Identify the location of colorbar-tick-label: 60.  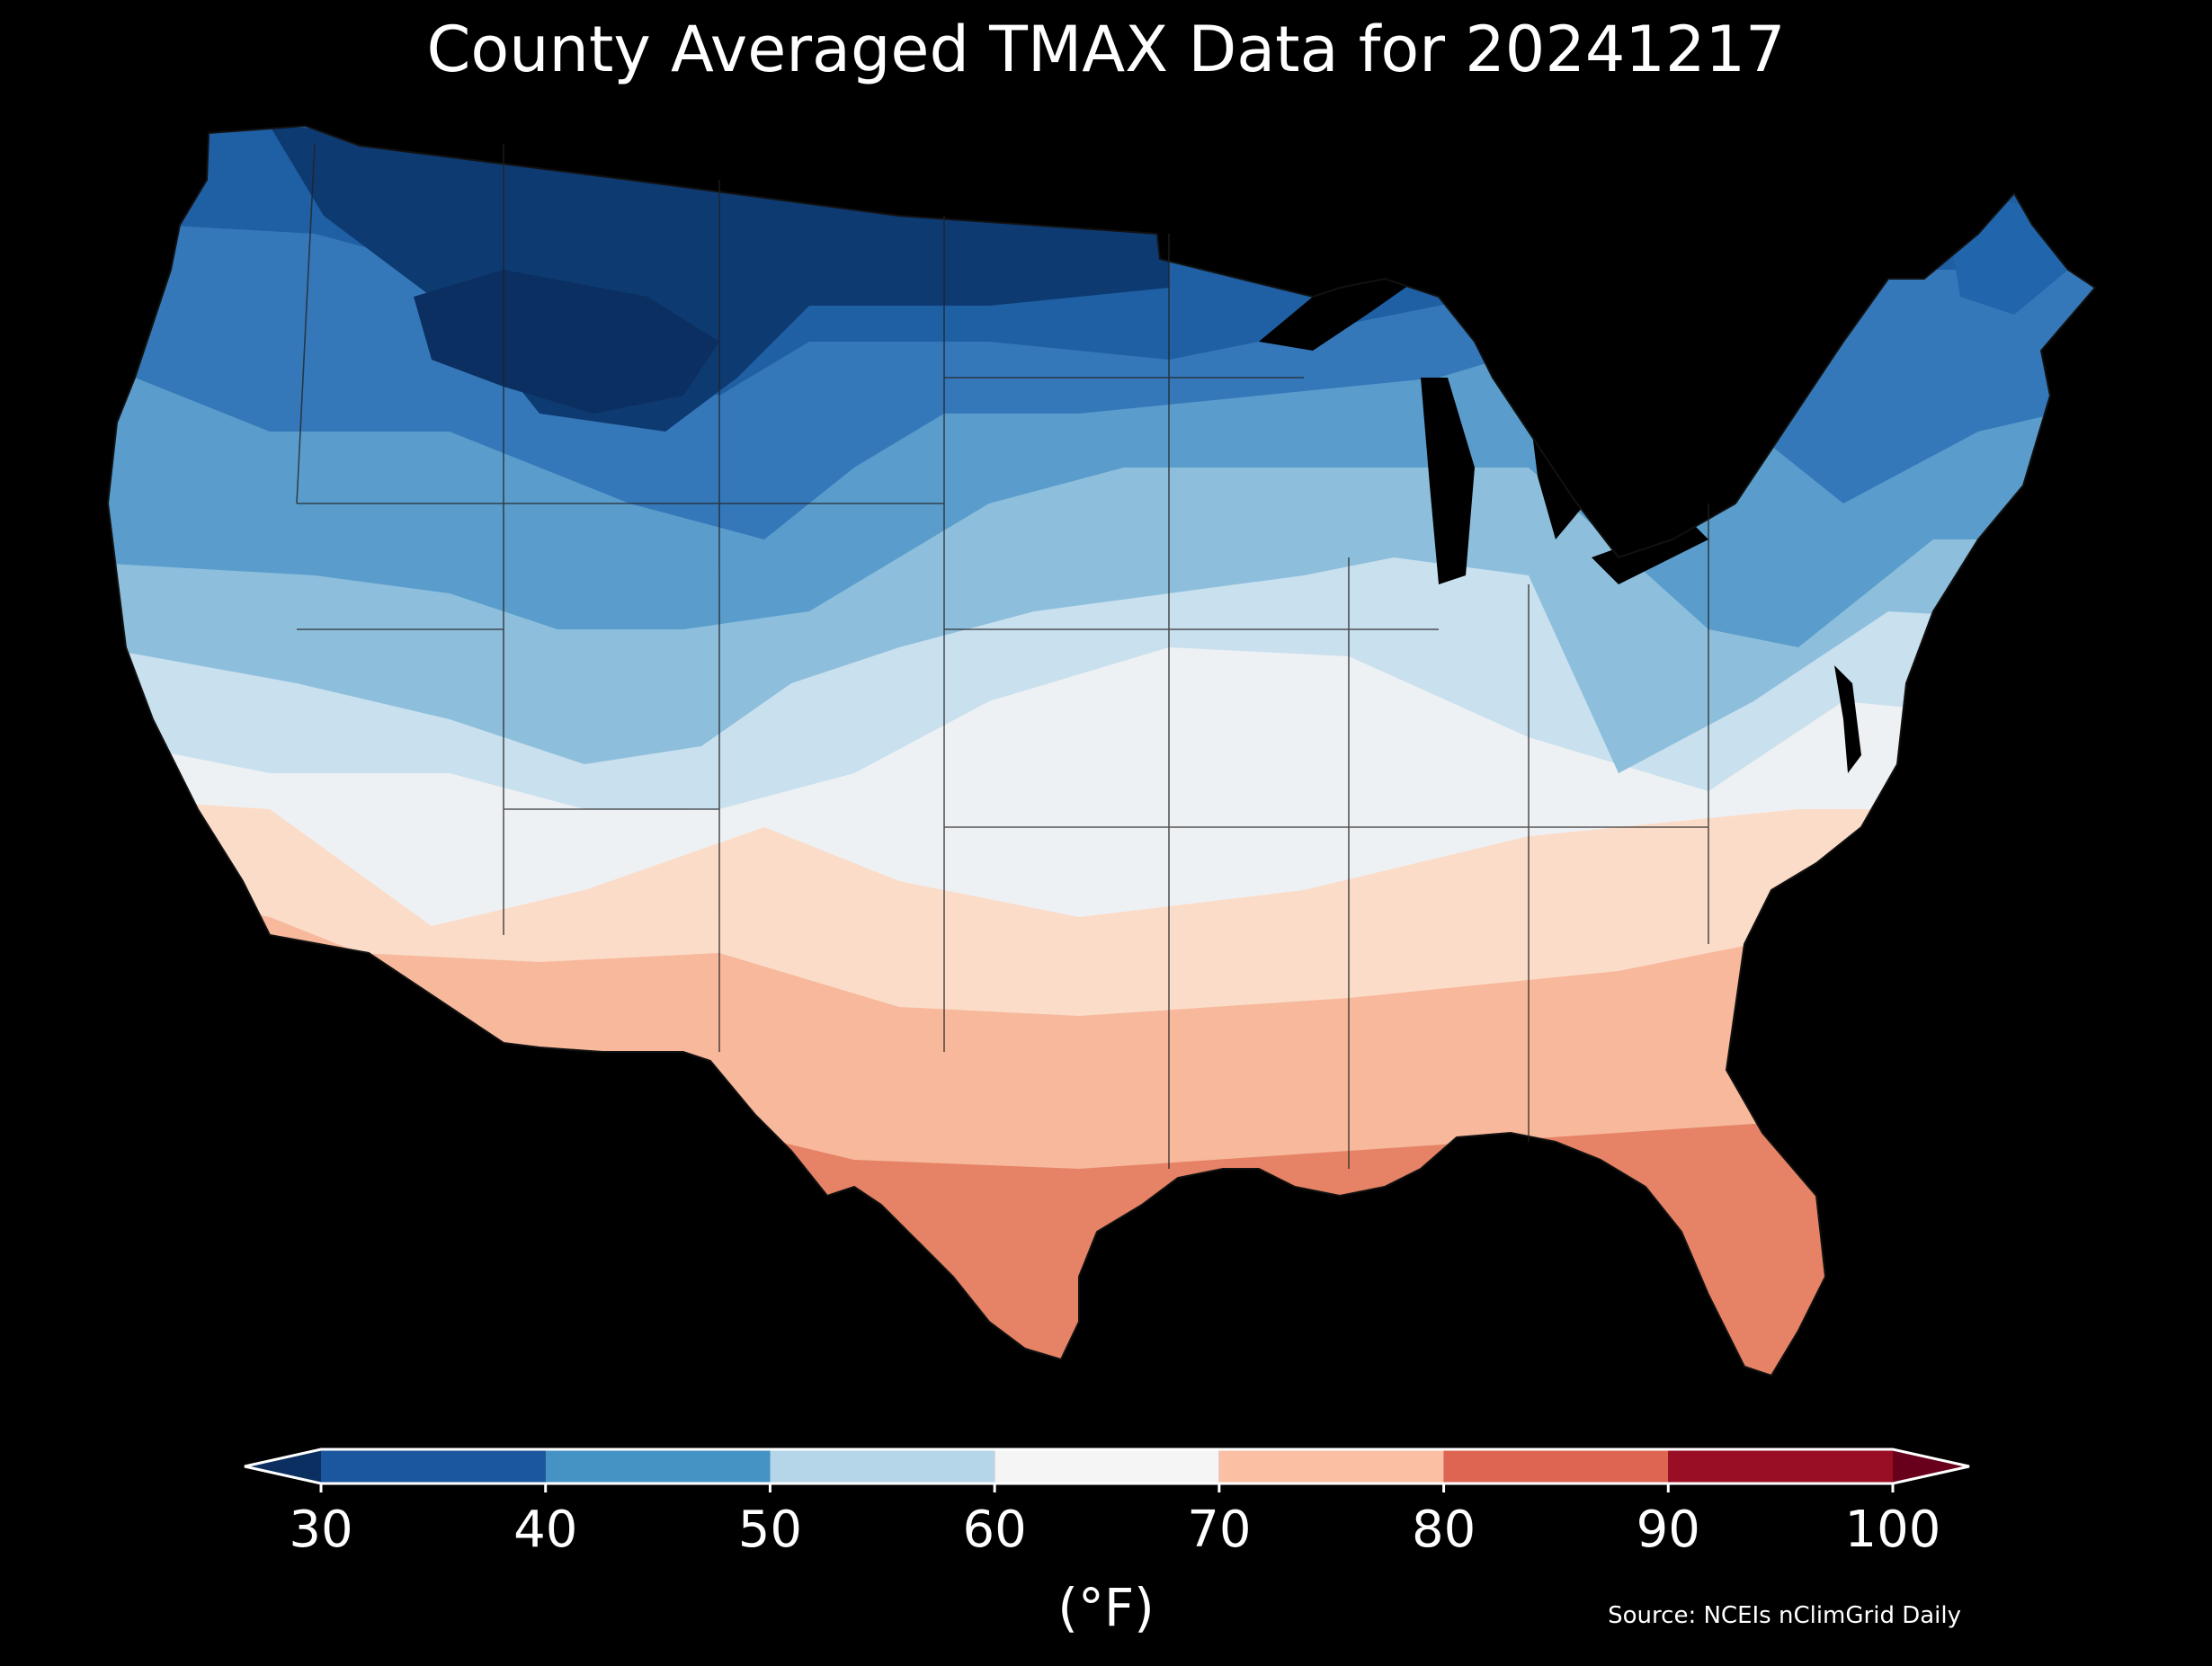
(995, 1530).